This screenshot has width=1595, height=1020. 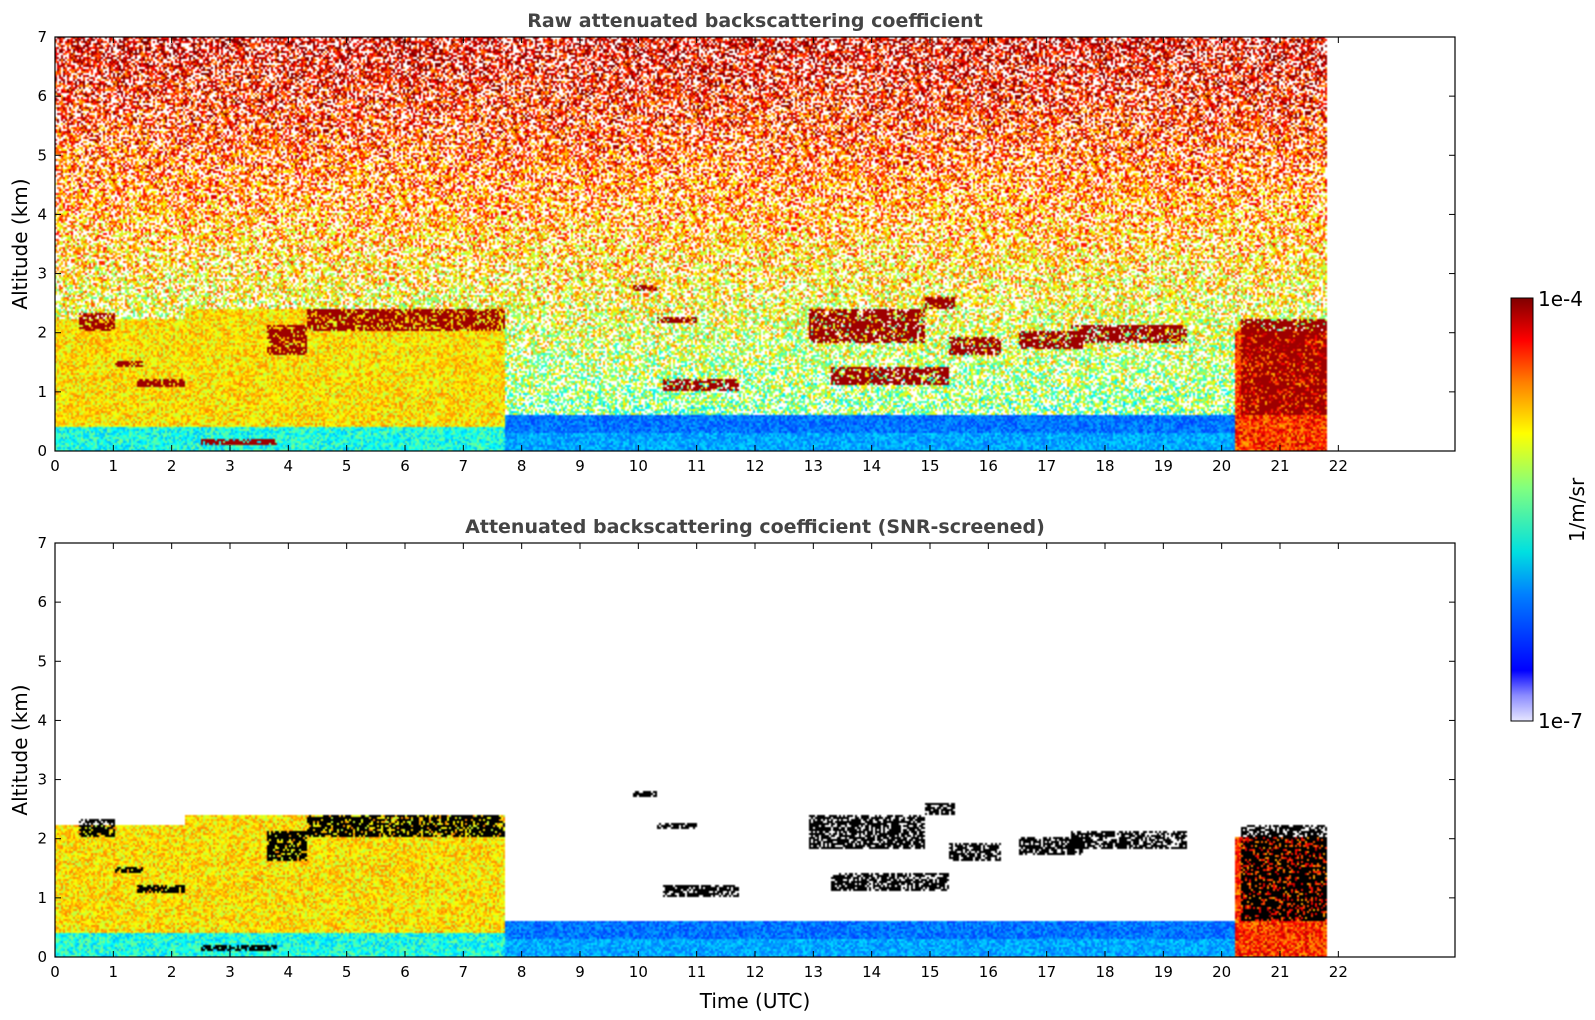 I want to click on panel-raw-ylabel: Altitude (km), so click(x=20, y=243).